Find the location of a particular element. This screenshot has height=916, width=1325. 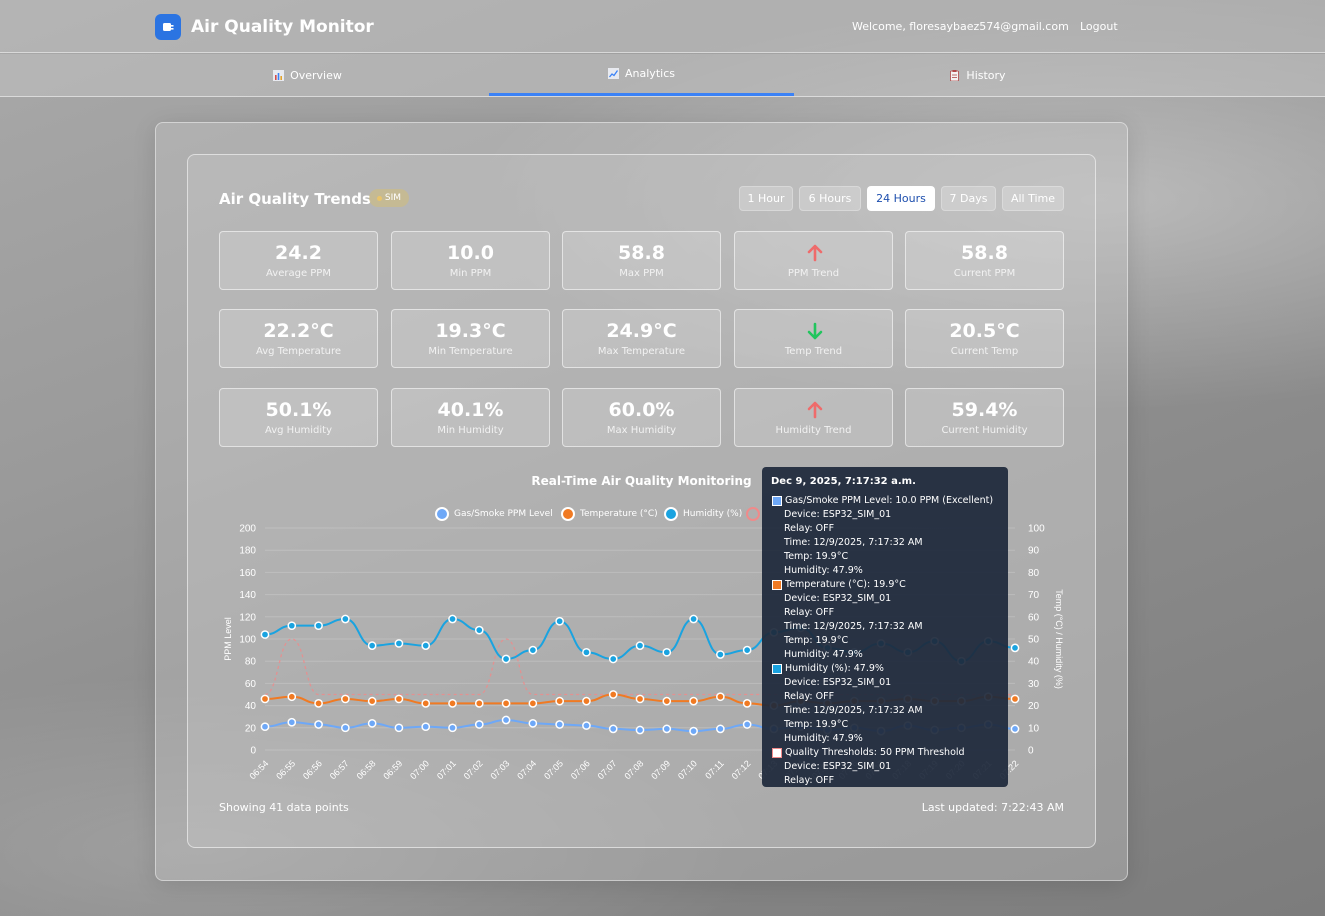

tooltip-section-head: Quality Thresholds: 50 PPM Threshold is located at coordinates (868, 752).